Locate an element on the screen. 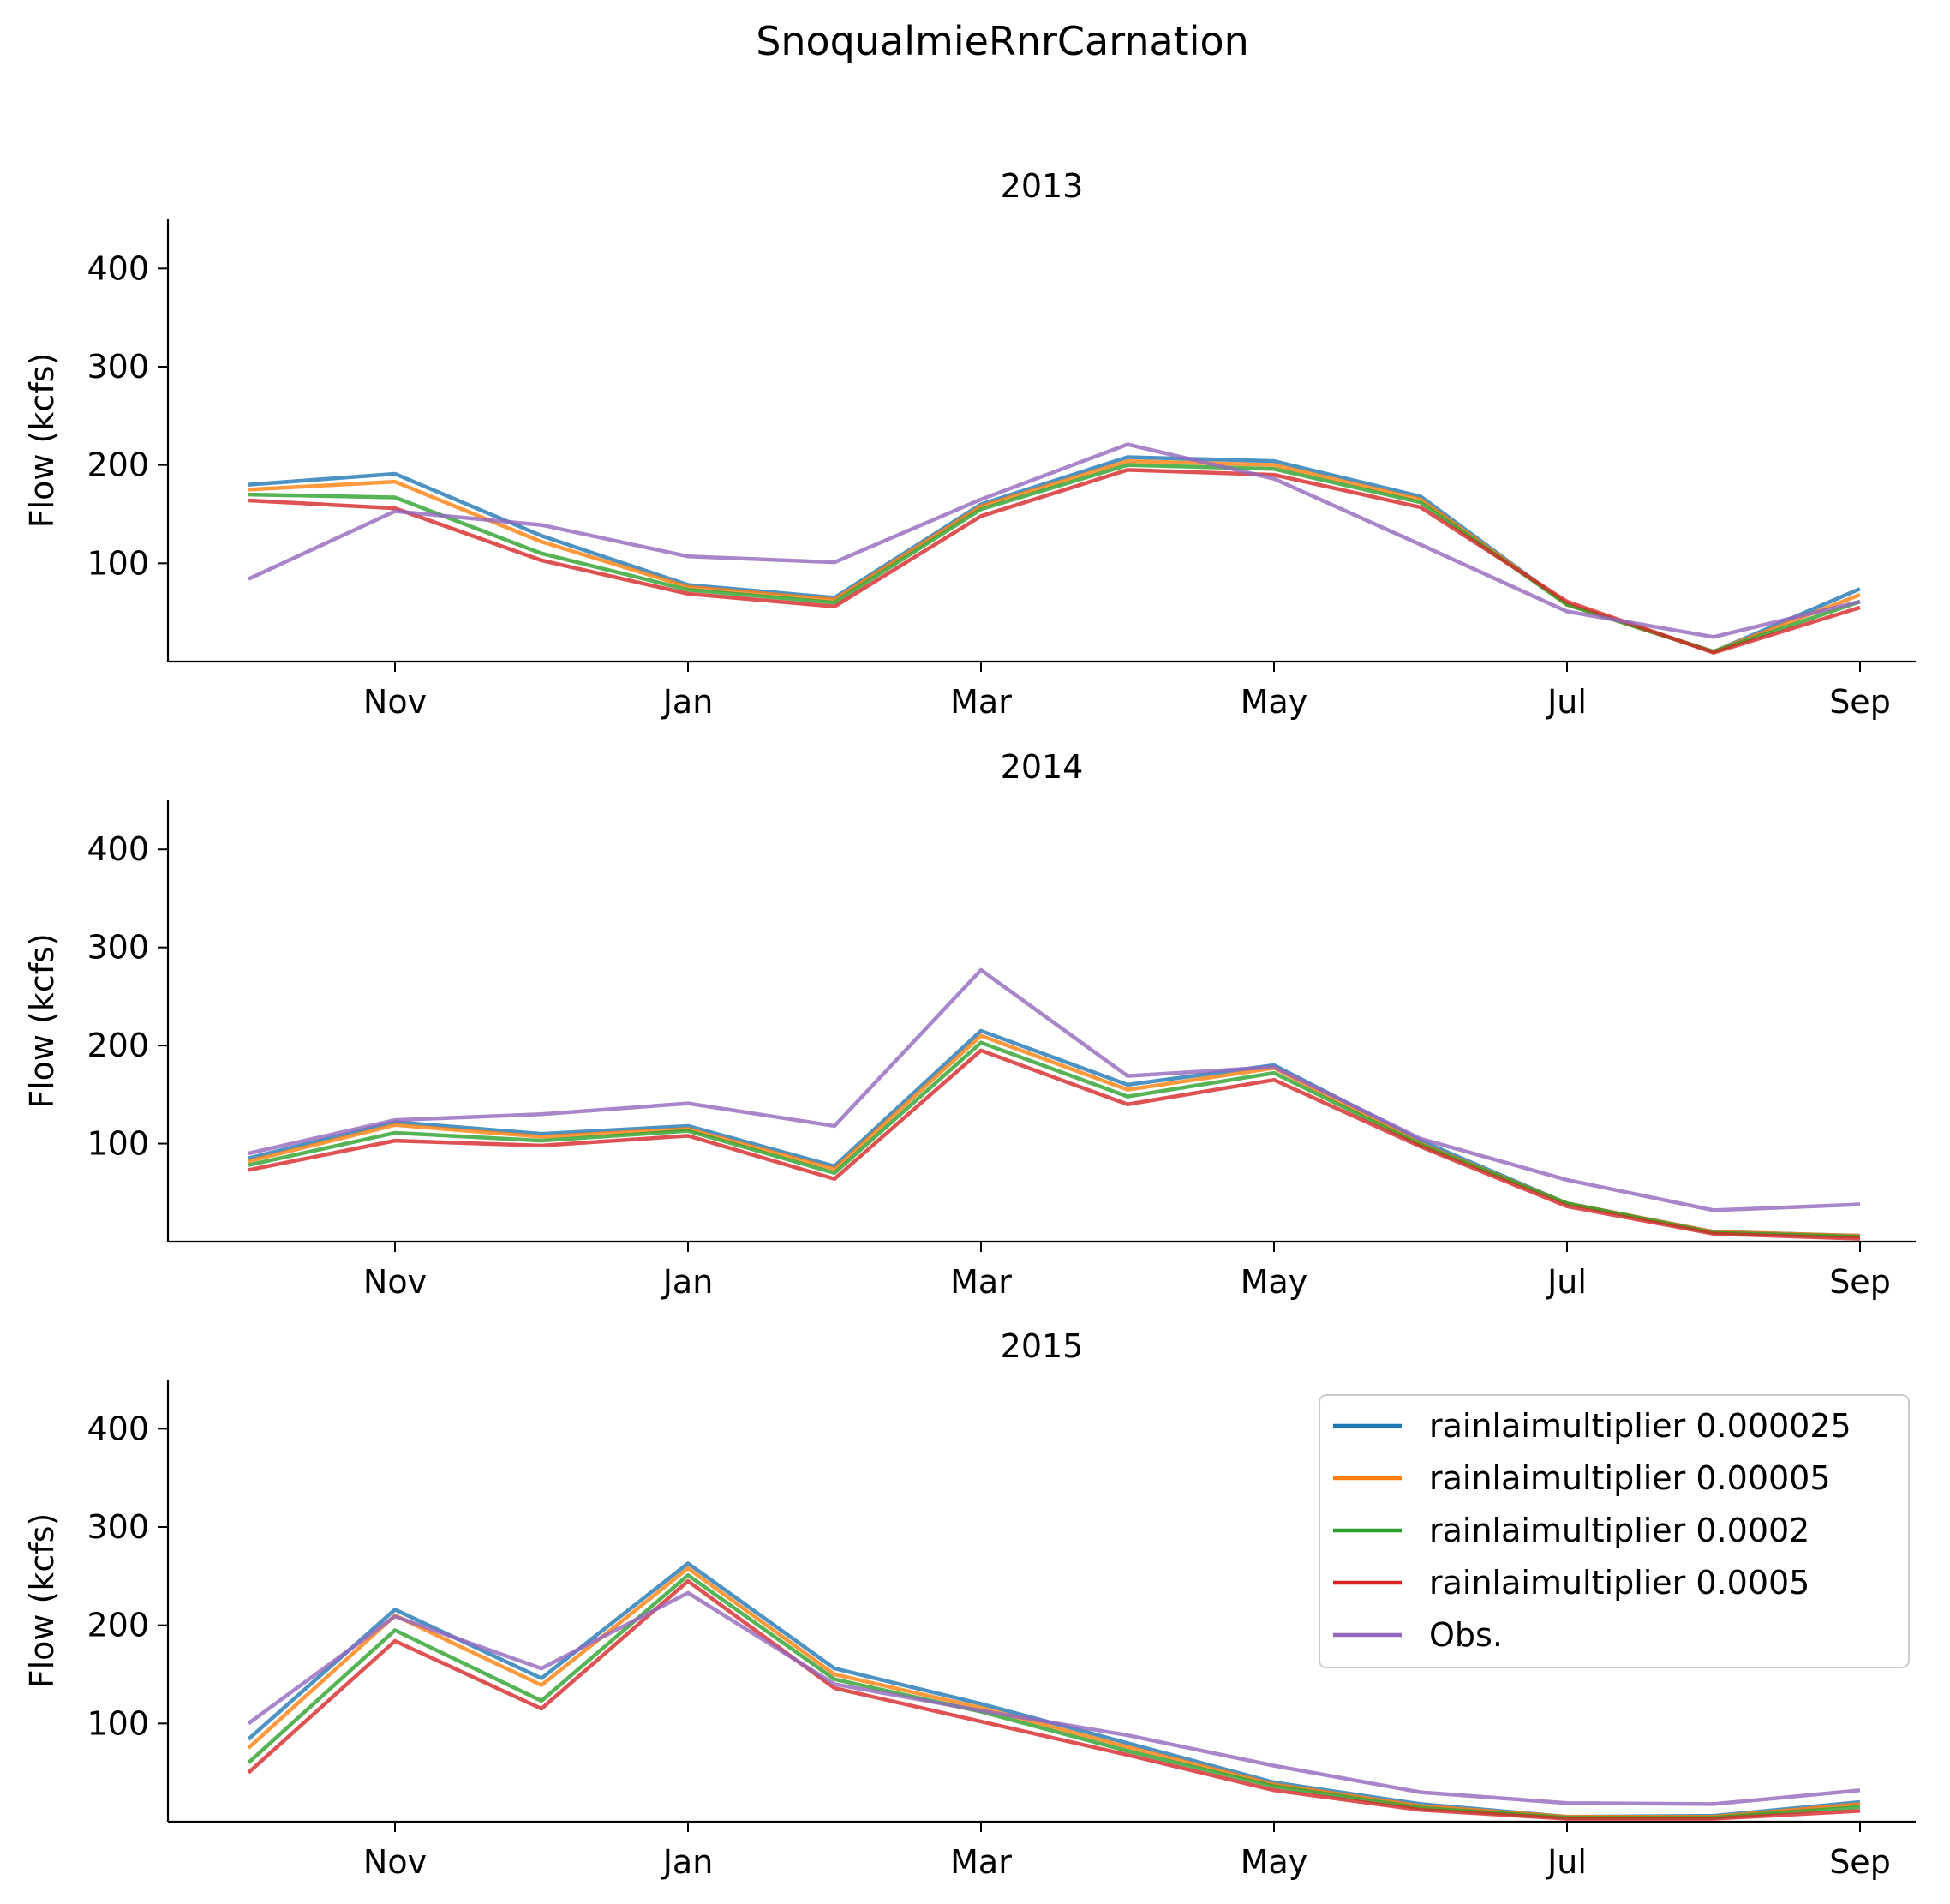 The image size is (1950, 1904). legend-label: rainlaimultiplier 0.000025 is located at coordinates (1640, 1426).